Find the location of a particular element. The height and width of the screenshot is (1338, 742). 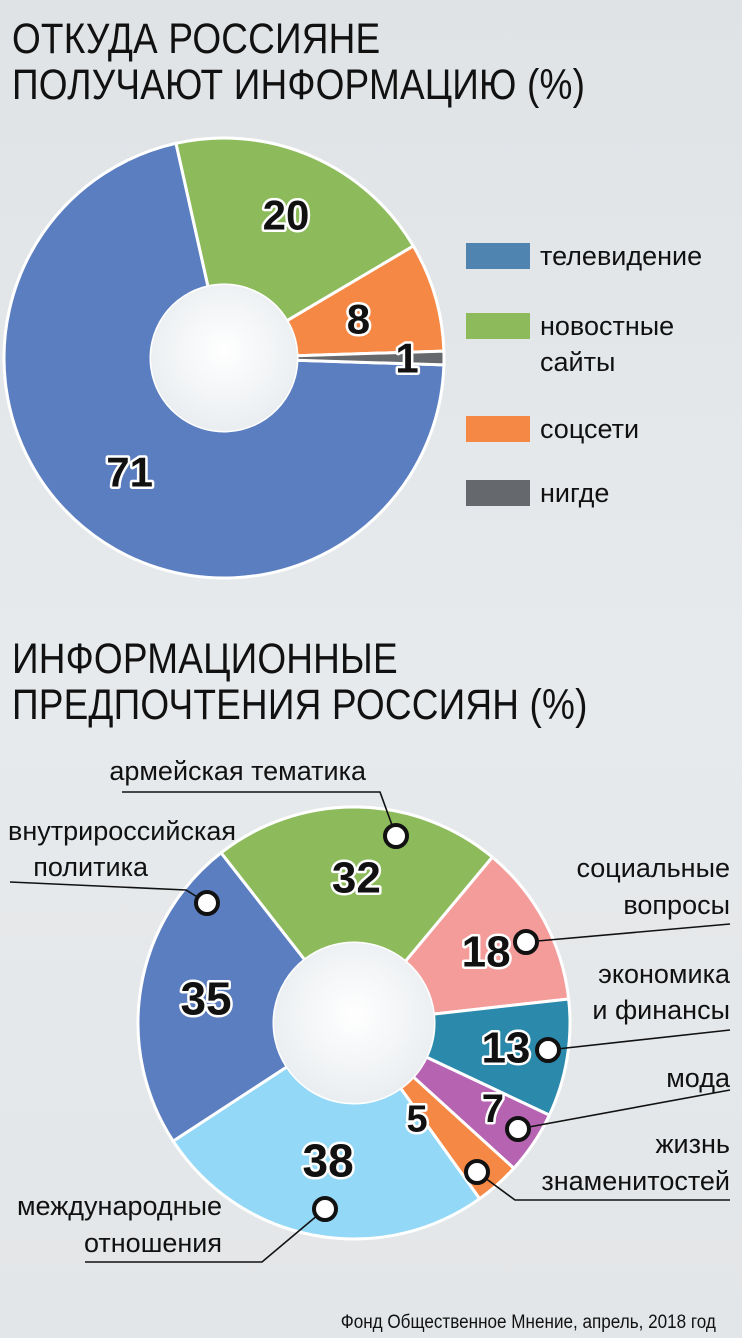

chart1-legend-label-телевидение: телевидение is located at coordinates (621, 256).